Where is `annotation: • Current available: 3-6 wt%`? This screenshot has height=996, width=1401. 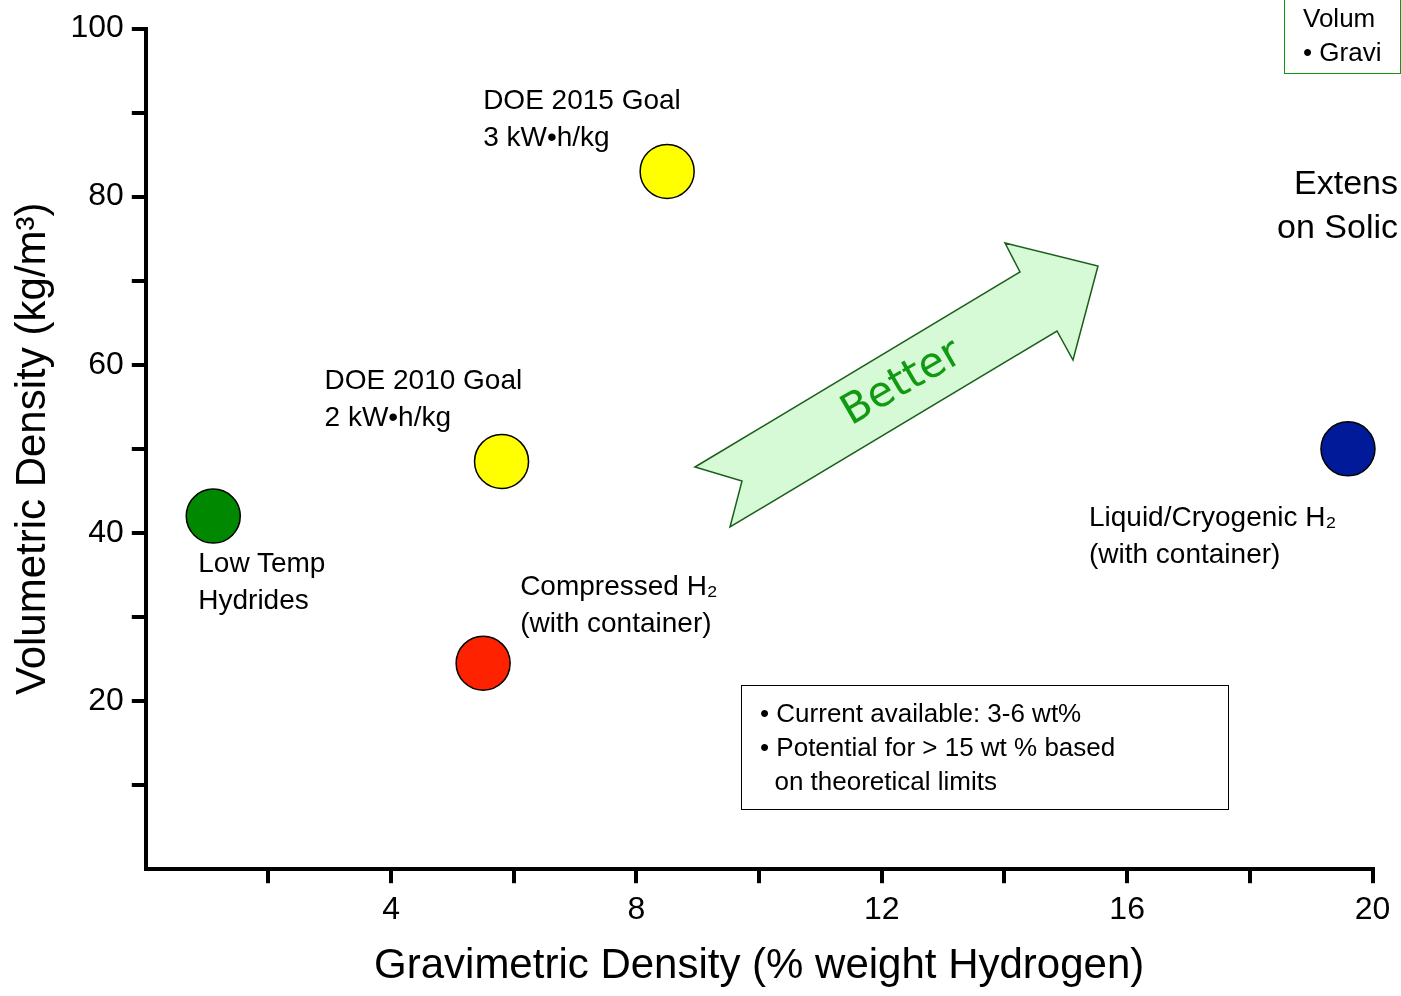
annotation: • Current available: 3-6 wt% is located at coordinates (921, 713).